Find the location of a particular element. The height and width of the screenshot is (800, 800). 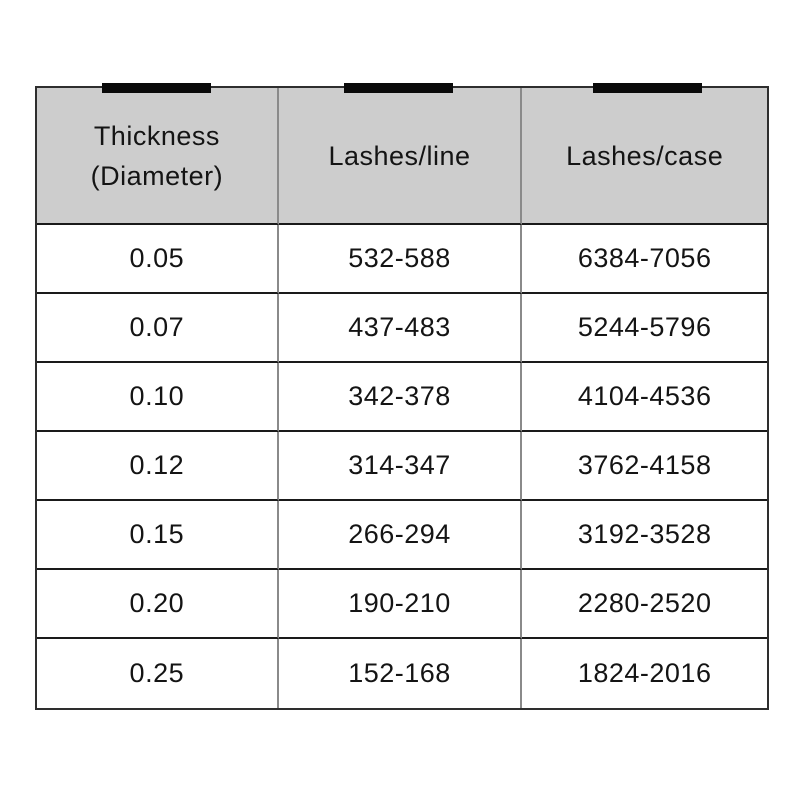

cell-lashes-case: 2280-2520 is located at coordinates (644, 604).